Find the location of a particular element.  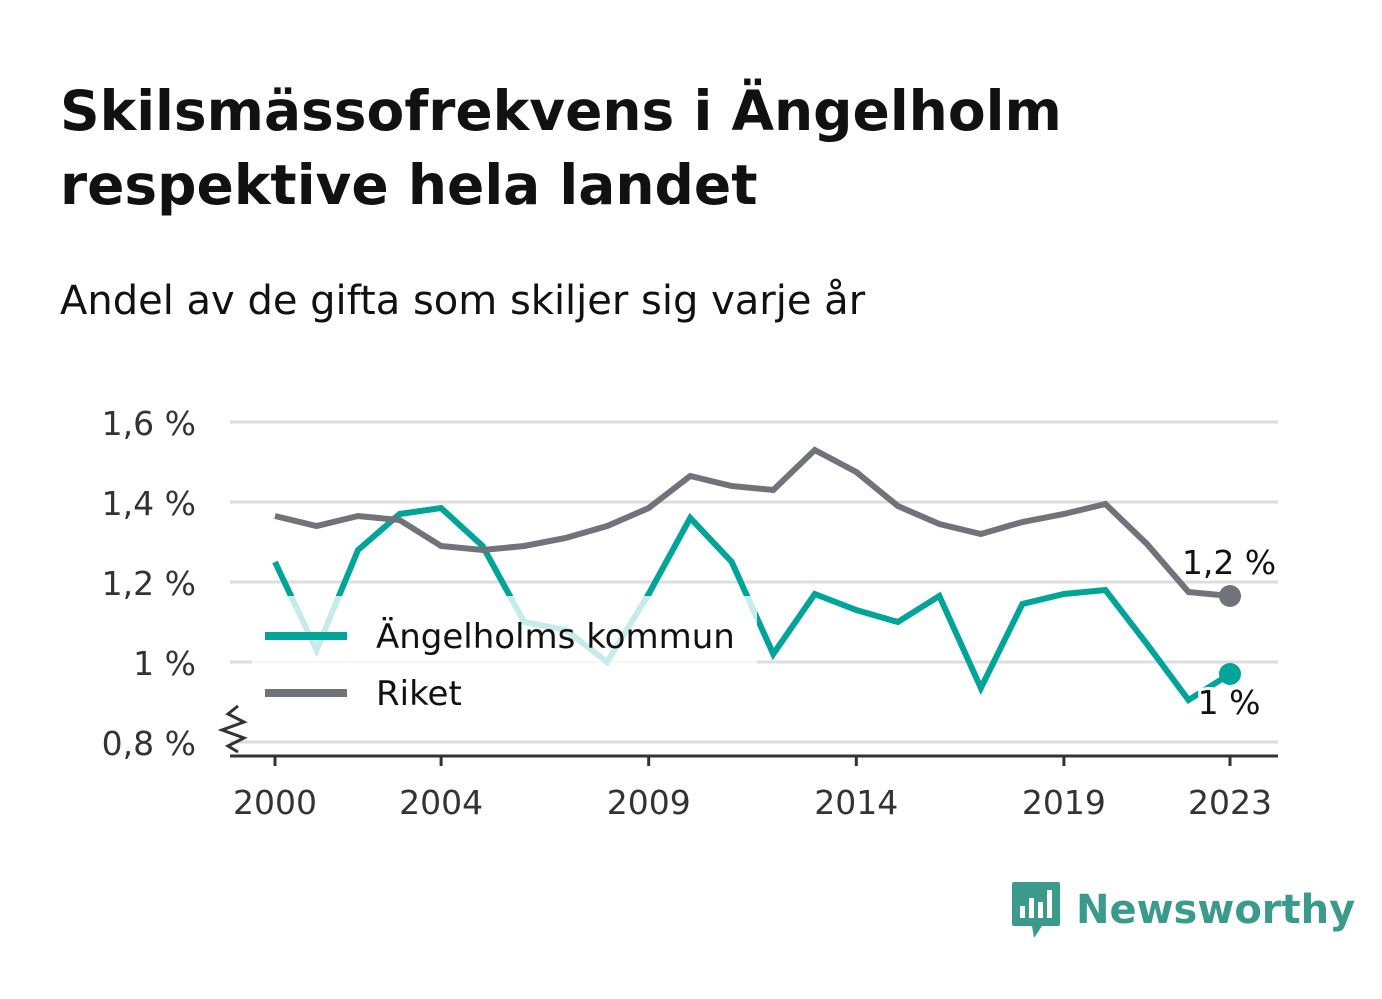

newsworthy-logo: Newsworthy is located at coordinates (1182, 910).